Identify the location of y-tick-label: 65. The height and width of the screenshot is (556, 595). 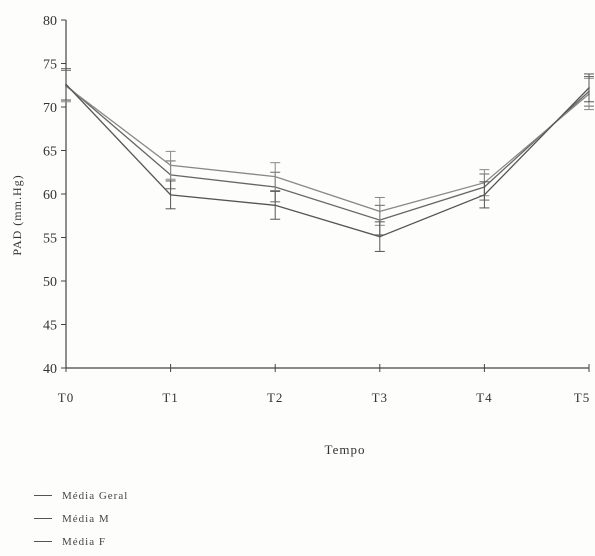
(50, 152).